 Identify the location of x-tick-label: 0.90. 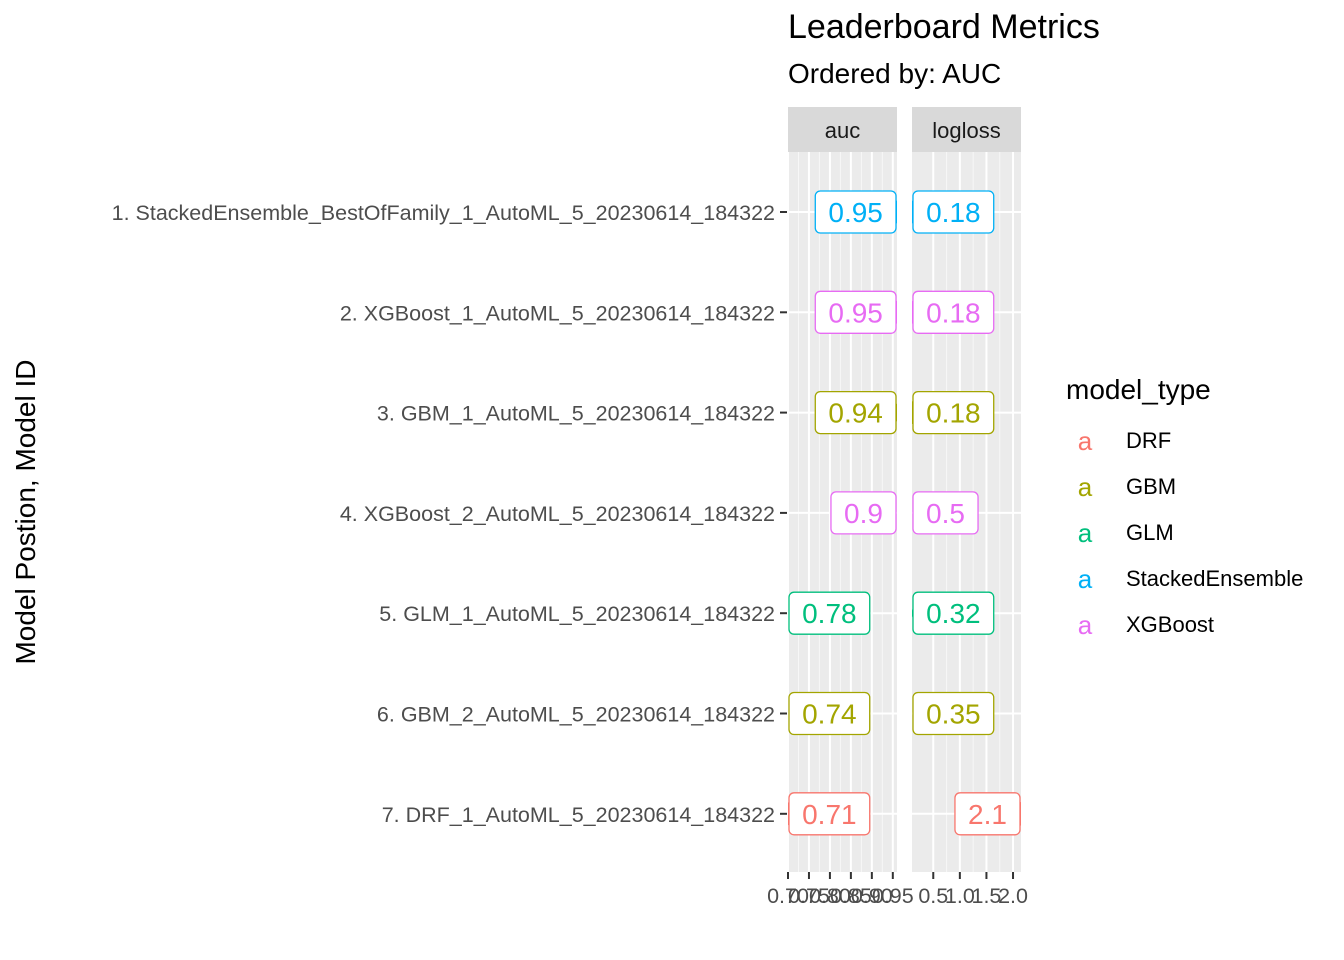
(872, 896).